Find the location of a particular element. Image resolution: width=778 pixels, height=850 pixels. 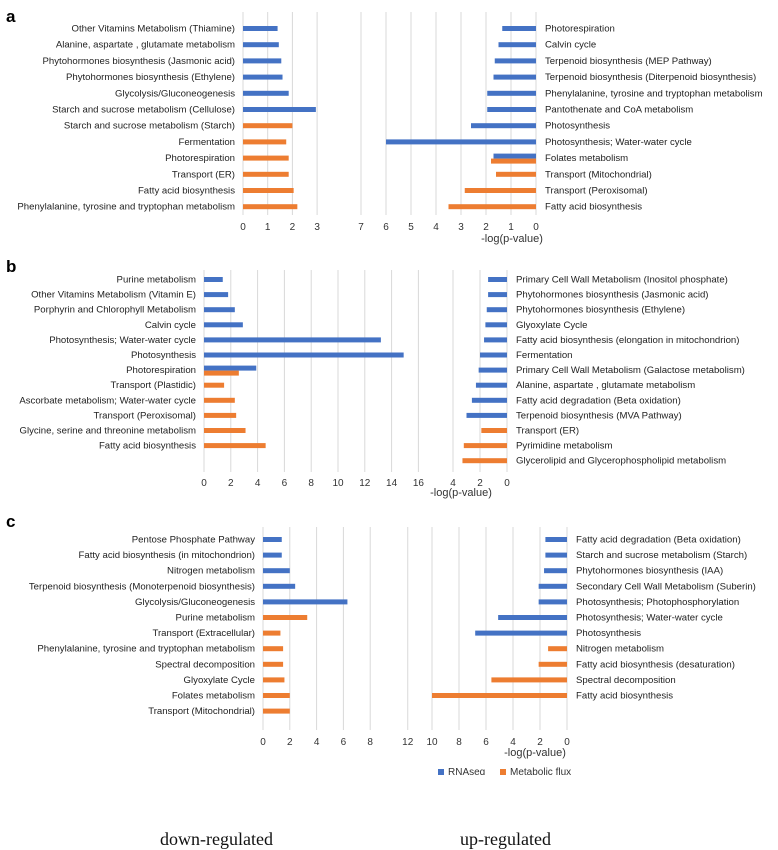

panel-c-right-category-label: Photosynthesis; Photophosphorylation is located at coordinates (657, 602).